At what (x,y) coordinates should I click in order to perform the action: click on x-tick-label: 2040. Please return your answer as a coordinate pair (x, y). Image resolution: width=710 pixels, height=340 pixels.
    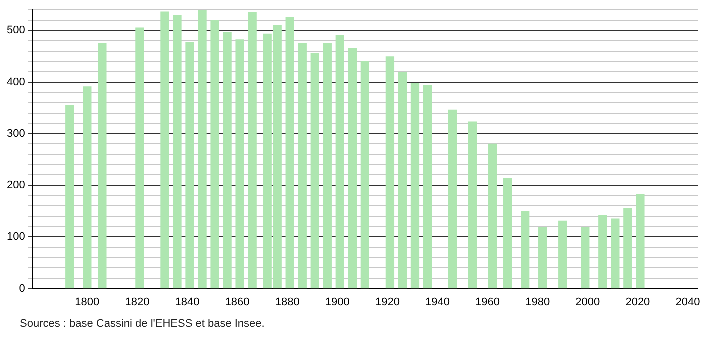
    Looking at the image, I should click on (688, 302).